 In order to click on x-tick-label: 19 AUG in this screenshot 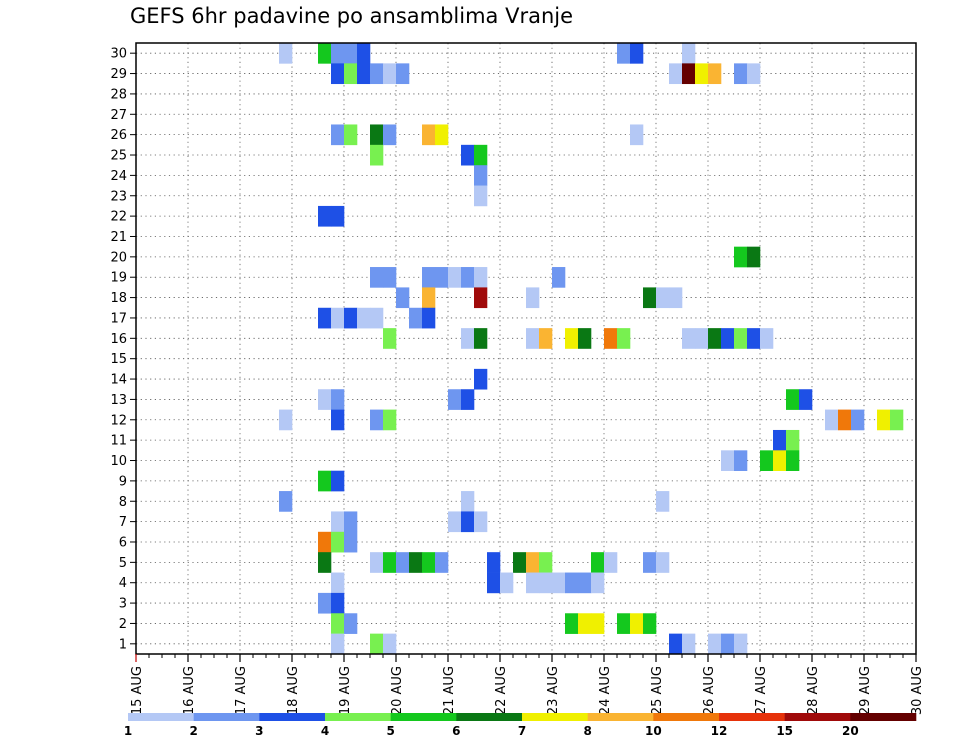, I will do `click(345, 690)`.